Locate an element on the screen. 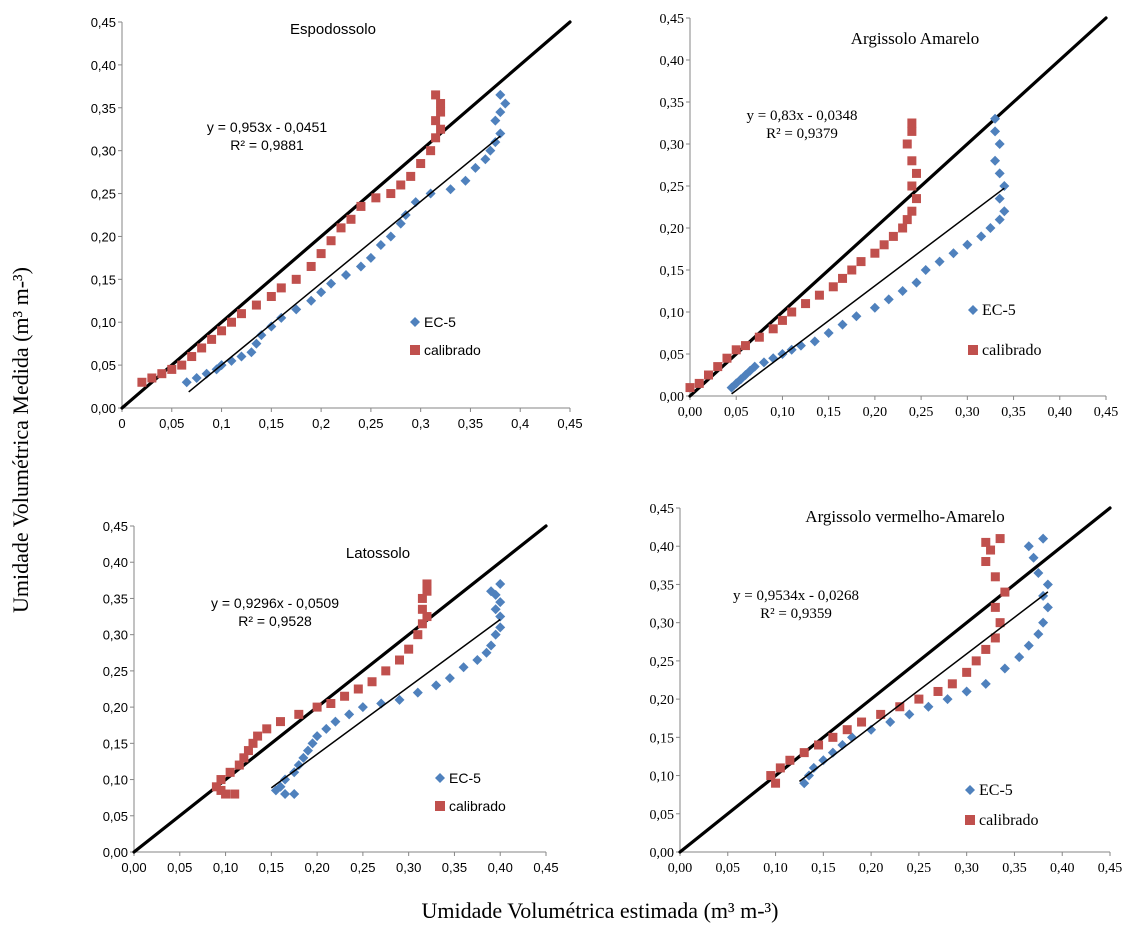 This screenshot has height=928, width=1137. x-tick-label: 0,30 is located at coordinates (408, 867).